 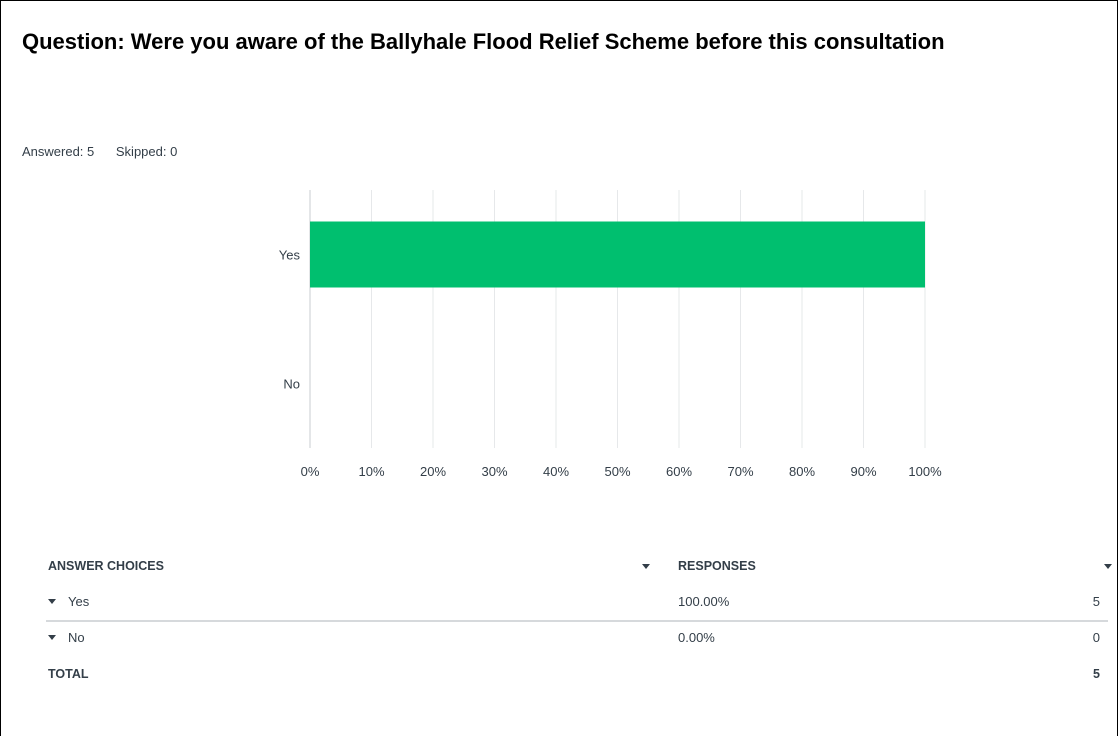 I want to click on skipped-count: Skipped: 0, so click(x=146, y=151).